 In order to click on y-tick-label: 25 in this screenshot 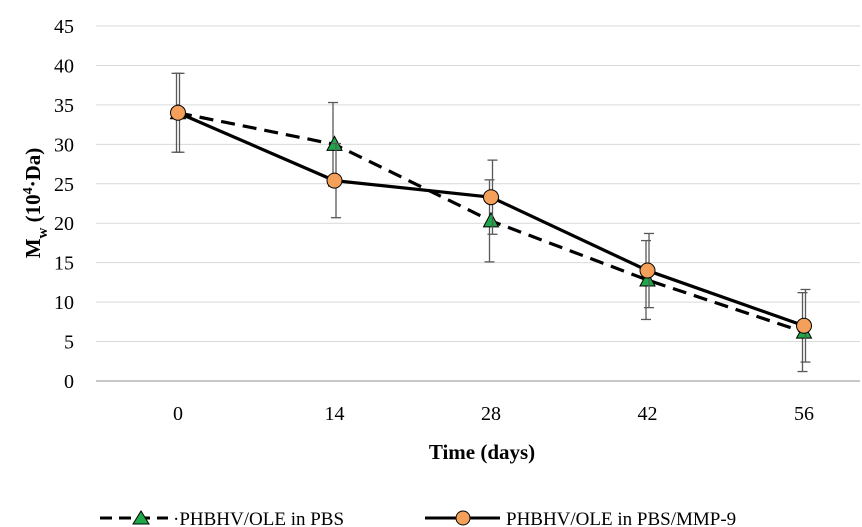, I will do `click(64, 185)`.